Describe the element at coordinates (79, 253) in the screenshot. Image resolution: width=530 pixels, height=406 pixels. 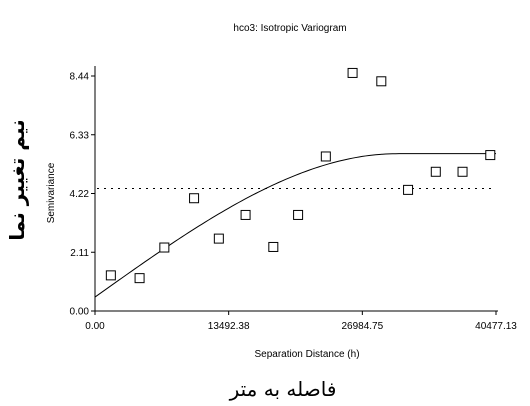
I see `y-tick-label: 2.11` at that location.